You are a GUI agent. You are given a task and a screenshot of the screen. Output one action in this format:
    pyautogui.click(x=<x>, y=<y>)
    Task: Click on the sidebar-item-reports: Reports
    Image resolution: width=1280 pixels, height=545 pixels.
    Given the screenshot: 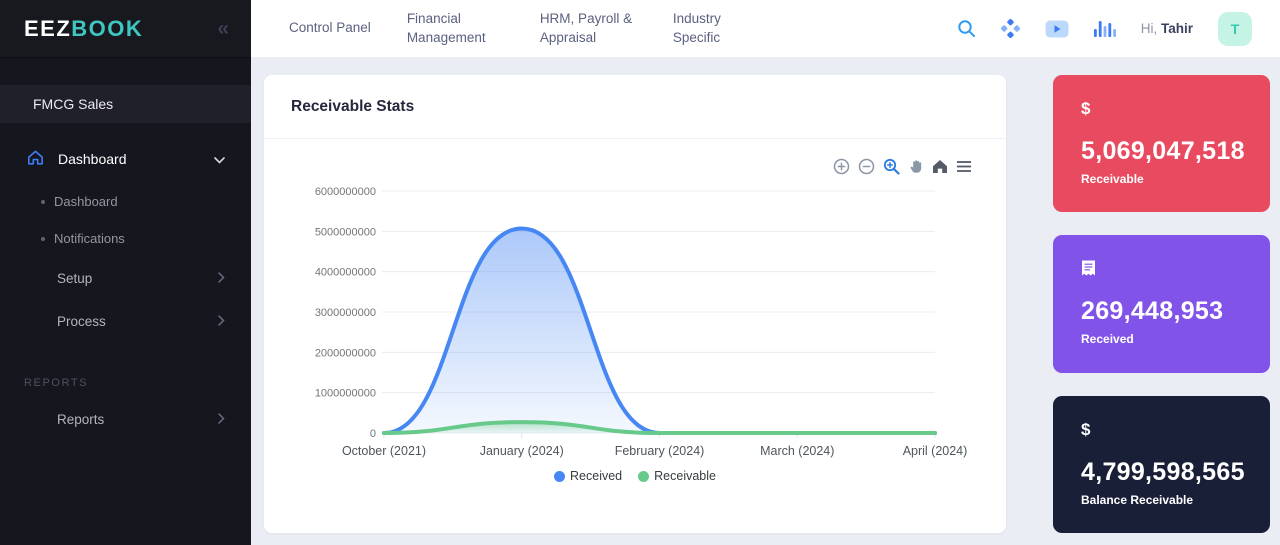 What is the action you would take?
    pyautogui.click(x=125, y=419)
    